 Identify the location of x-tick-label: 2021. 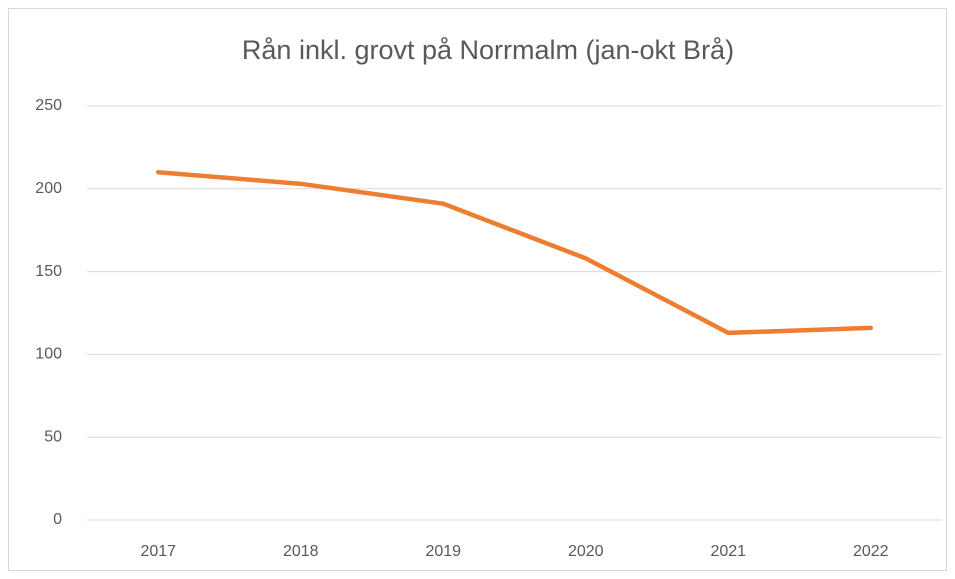
(728, 551).